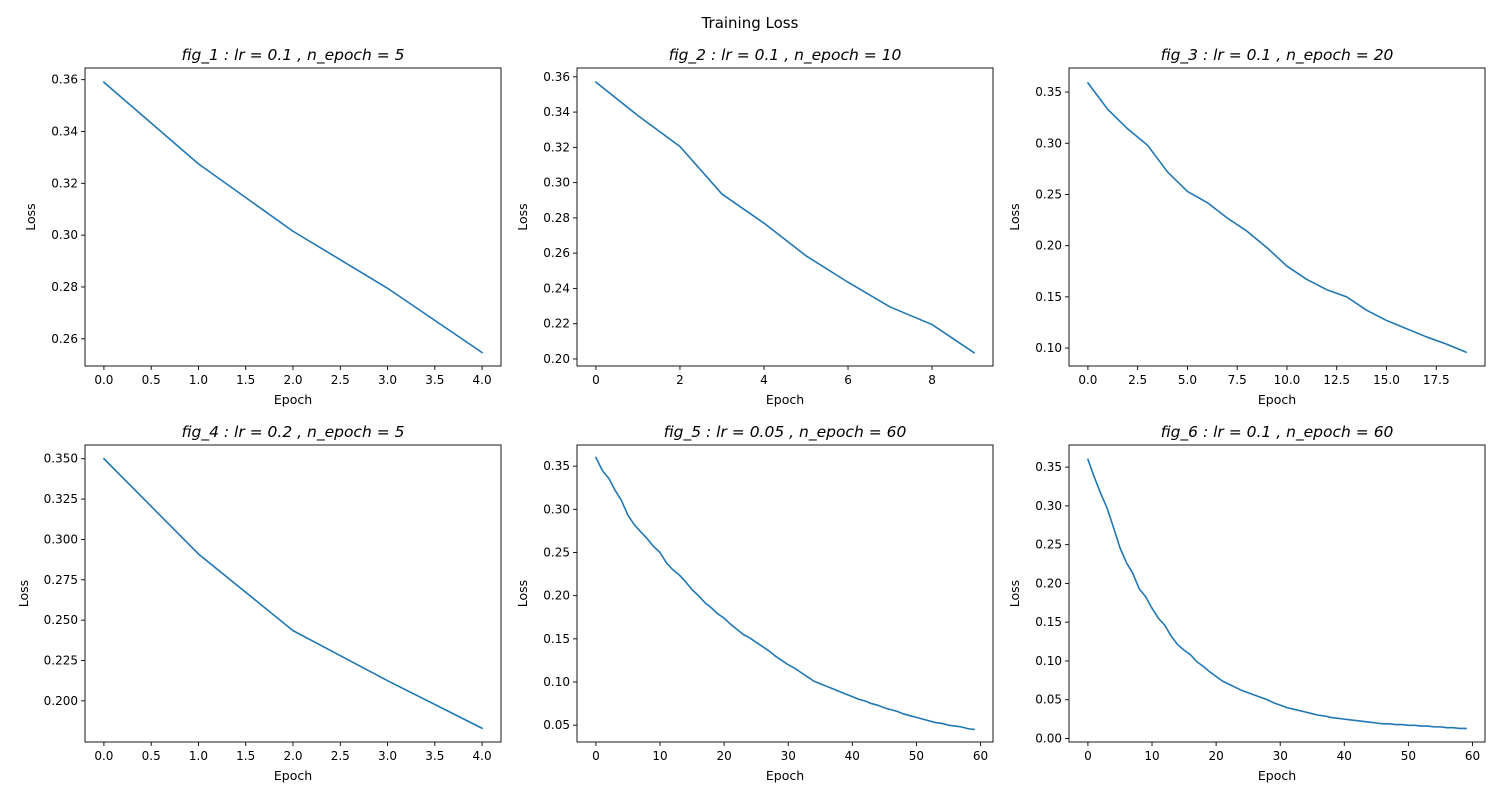 The image size is (1500, 800). I want to click on x-tick-label: 8, so click(932, 380).